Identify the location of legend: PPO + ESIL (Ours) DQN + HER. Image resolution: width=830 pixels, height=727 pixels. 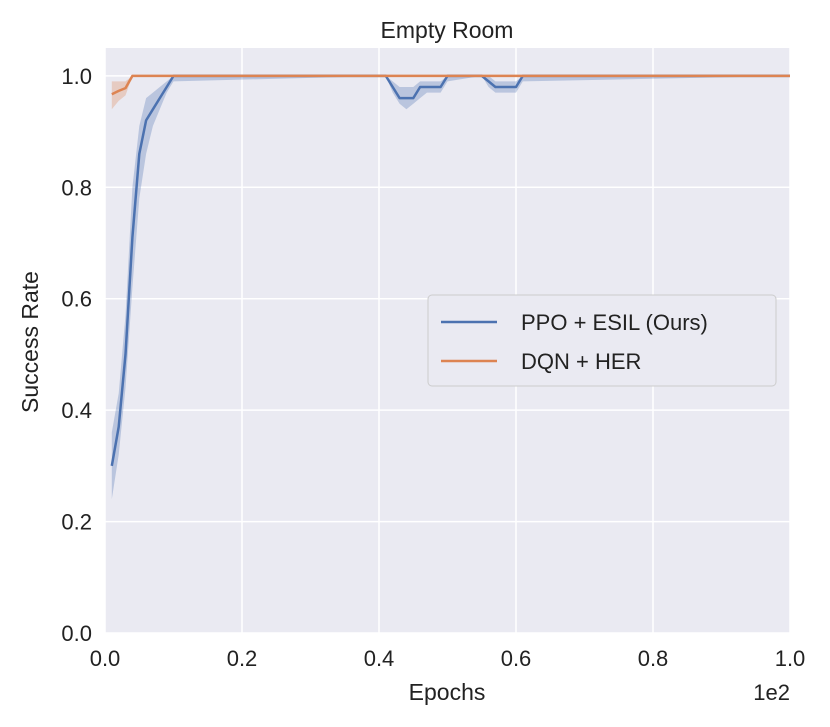
(602, 340).